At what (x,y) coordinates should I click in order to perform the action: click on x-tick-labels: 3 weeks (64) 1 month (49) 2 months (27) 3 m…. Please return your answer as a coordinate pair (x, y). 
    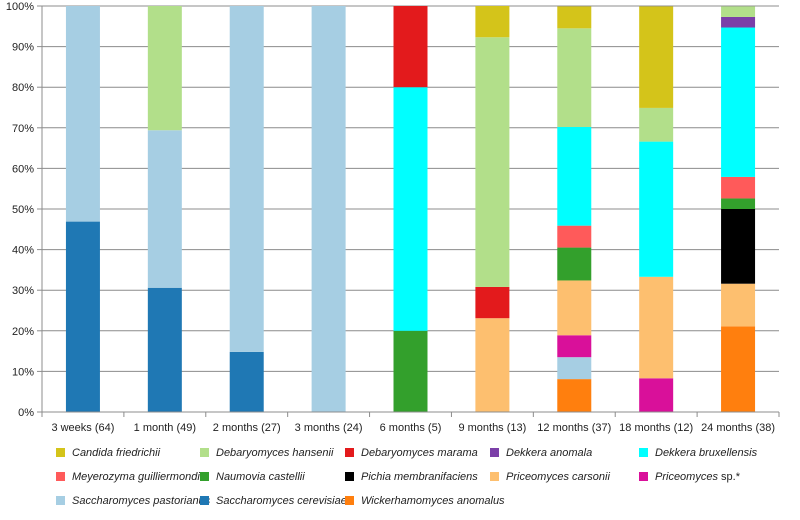
    Looking at the image, I should click on (413, 428).